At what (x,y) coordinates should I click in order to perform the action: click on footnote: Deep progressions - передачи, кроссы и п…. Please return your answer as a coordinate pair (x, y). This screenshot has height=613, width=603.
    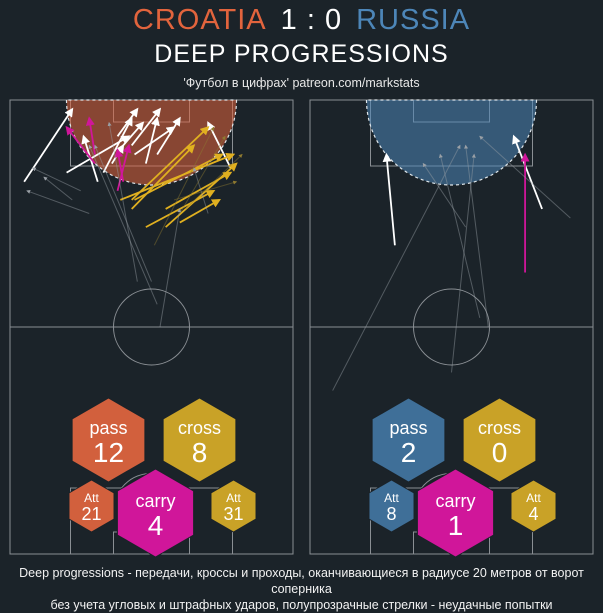
    Looking at the image, I should click on (301, 589).